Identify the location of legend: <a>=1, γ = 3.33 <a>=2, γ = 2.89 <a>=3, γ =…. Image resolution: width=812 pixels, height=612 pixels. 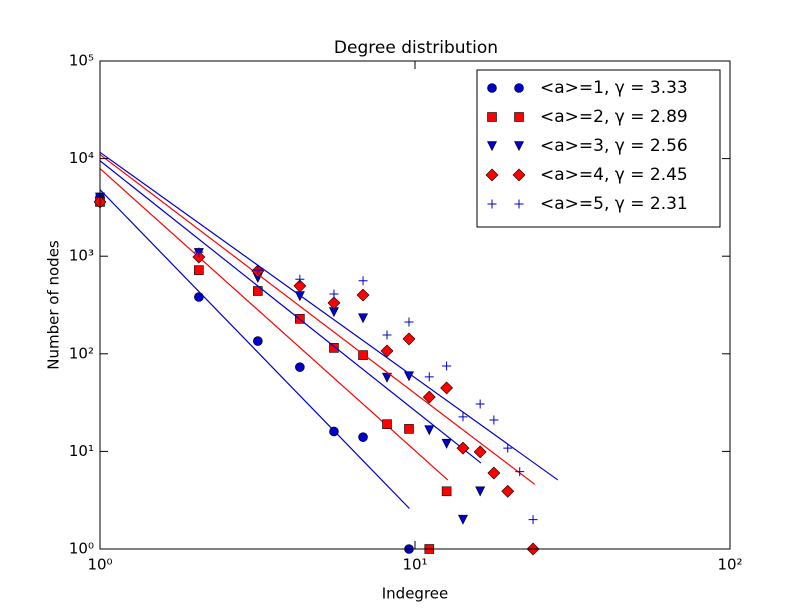
(598, 148).